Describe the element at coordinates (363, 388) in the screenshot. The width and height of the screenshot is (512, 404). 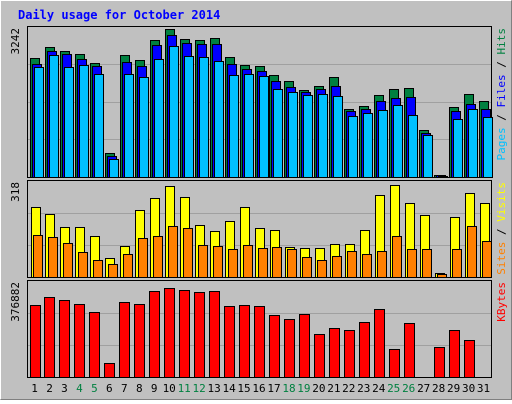
I see `x-tick-label-23: 23` at that location.